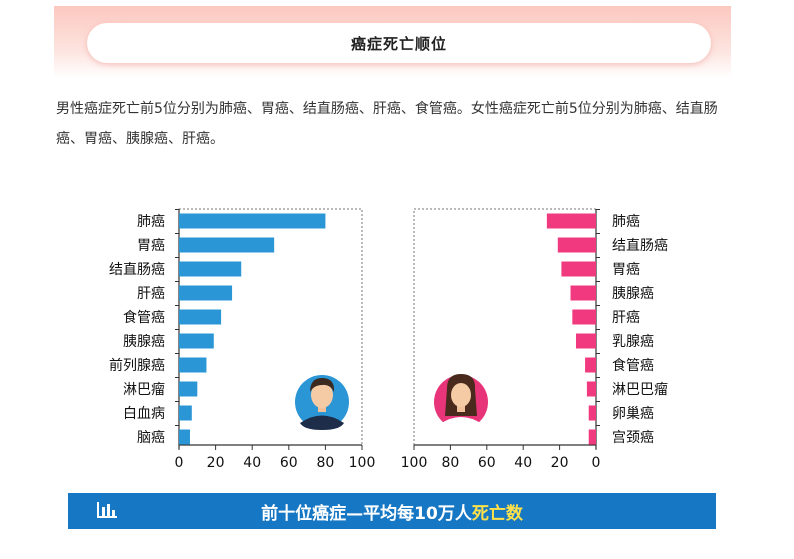  What do you see at coordinates (461, 402) in the screenshot?
I see `female-avatar-icon` at bounding box center [461, 402].